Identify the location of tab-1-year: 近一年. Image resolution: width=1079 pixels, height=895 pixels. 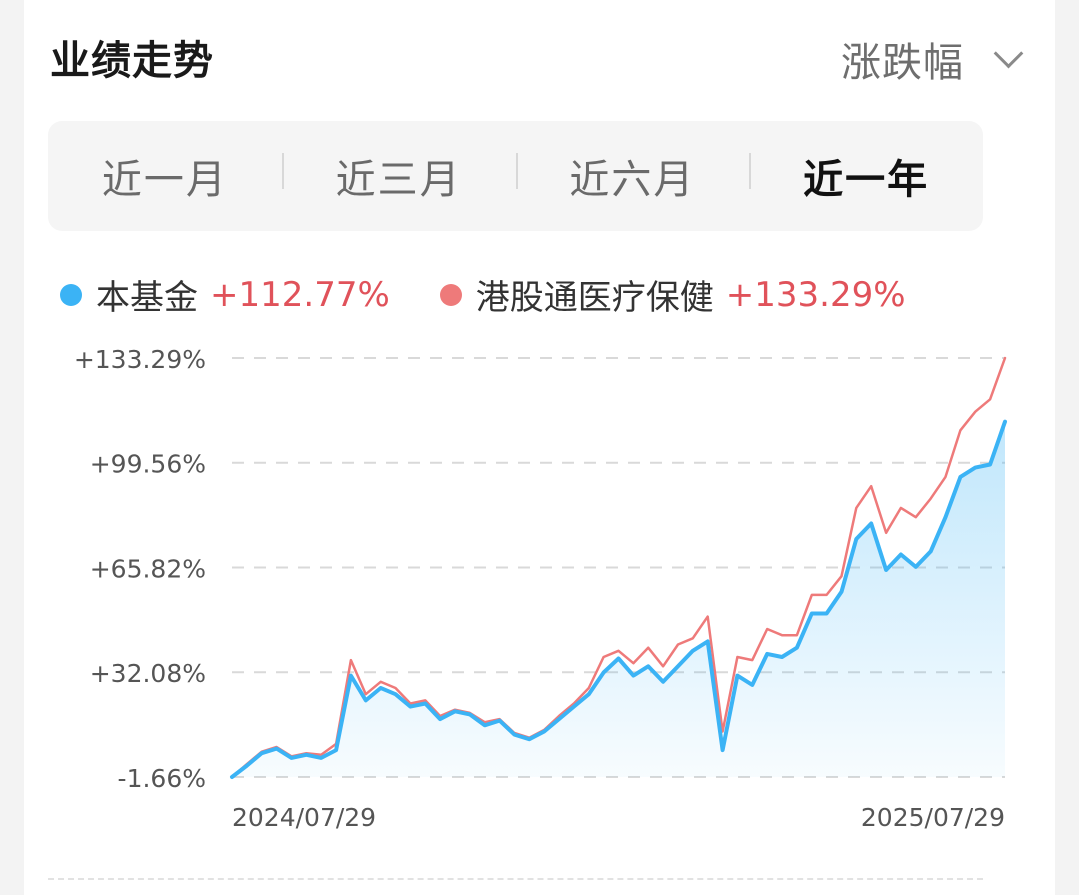
(866, 176).